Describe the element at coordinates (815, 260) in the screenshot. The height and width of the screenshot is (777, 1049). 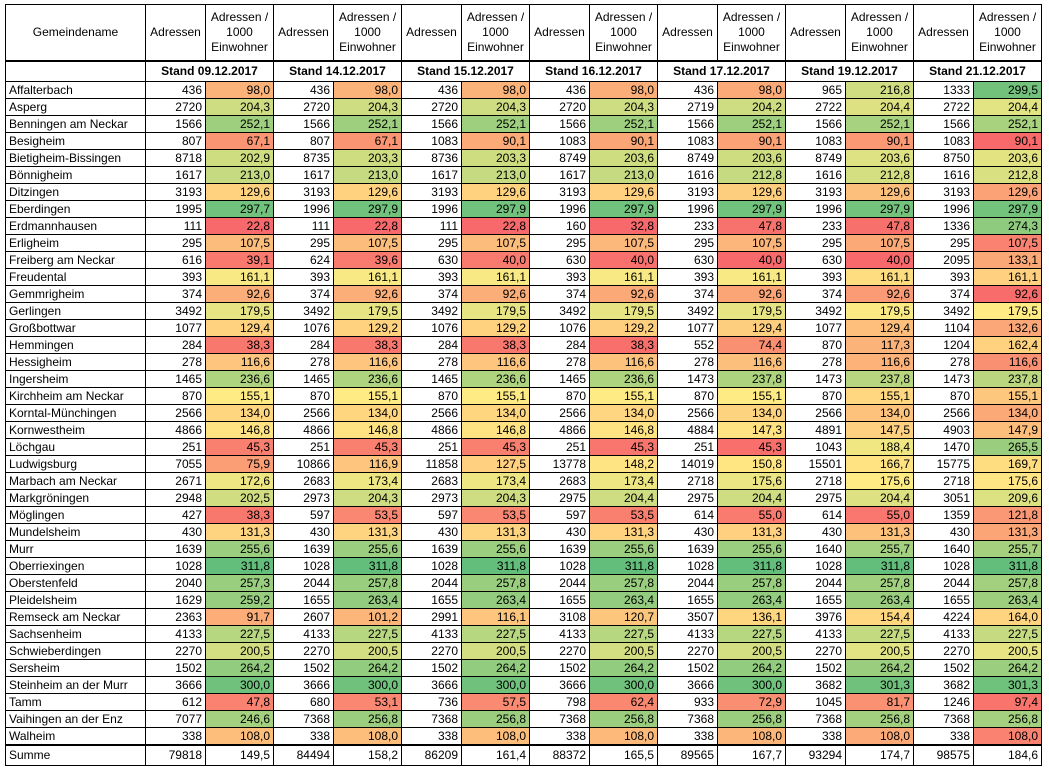
I see `adressen-cell: 630` at that location.